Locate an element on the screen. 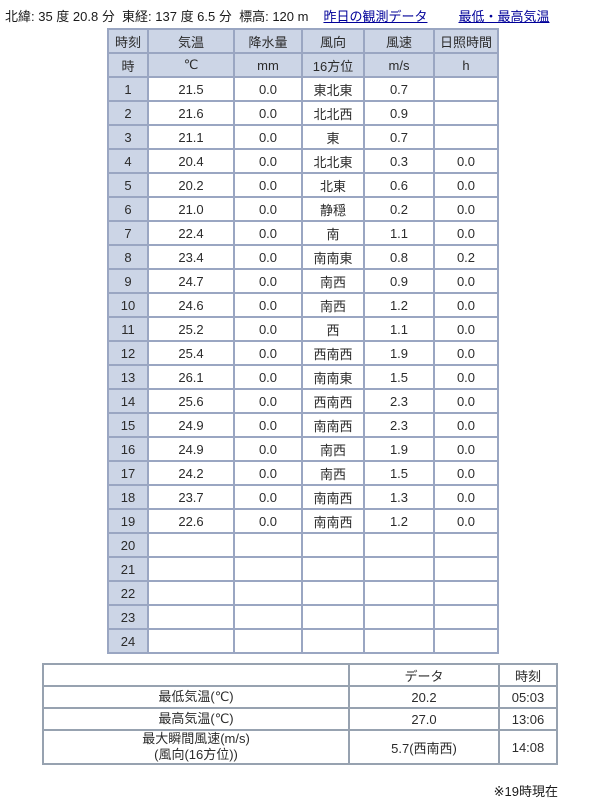 The width and height of the screenshot is (602, 803). temperature-cell: 23.7 is located at coordinates (191, 497).